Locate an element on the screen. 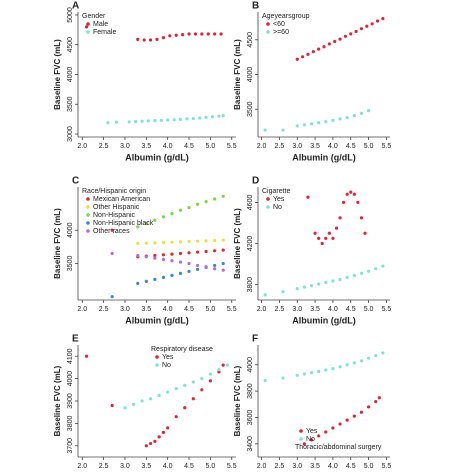 The height and width of the screenshot is (474, 474). legend-title: Cigarette is located at coordinates (276, 191).